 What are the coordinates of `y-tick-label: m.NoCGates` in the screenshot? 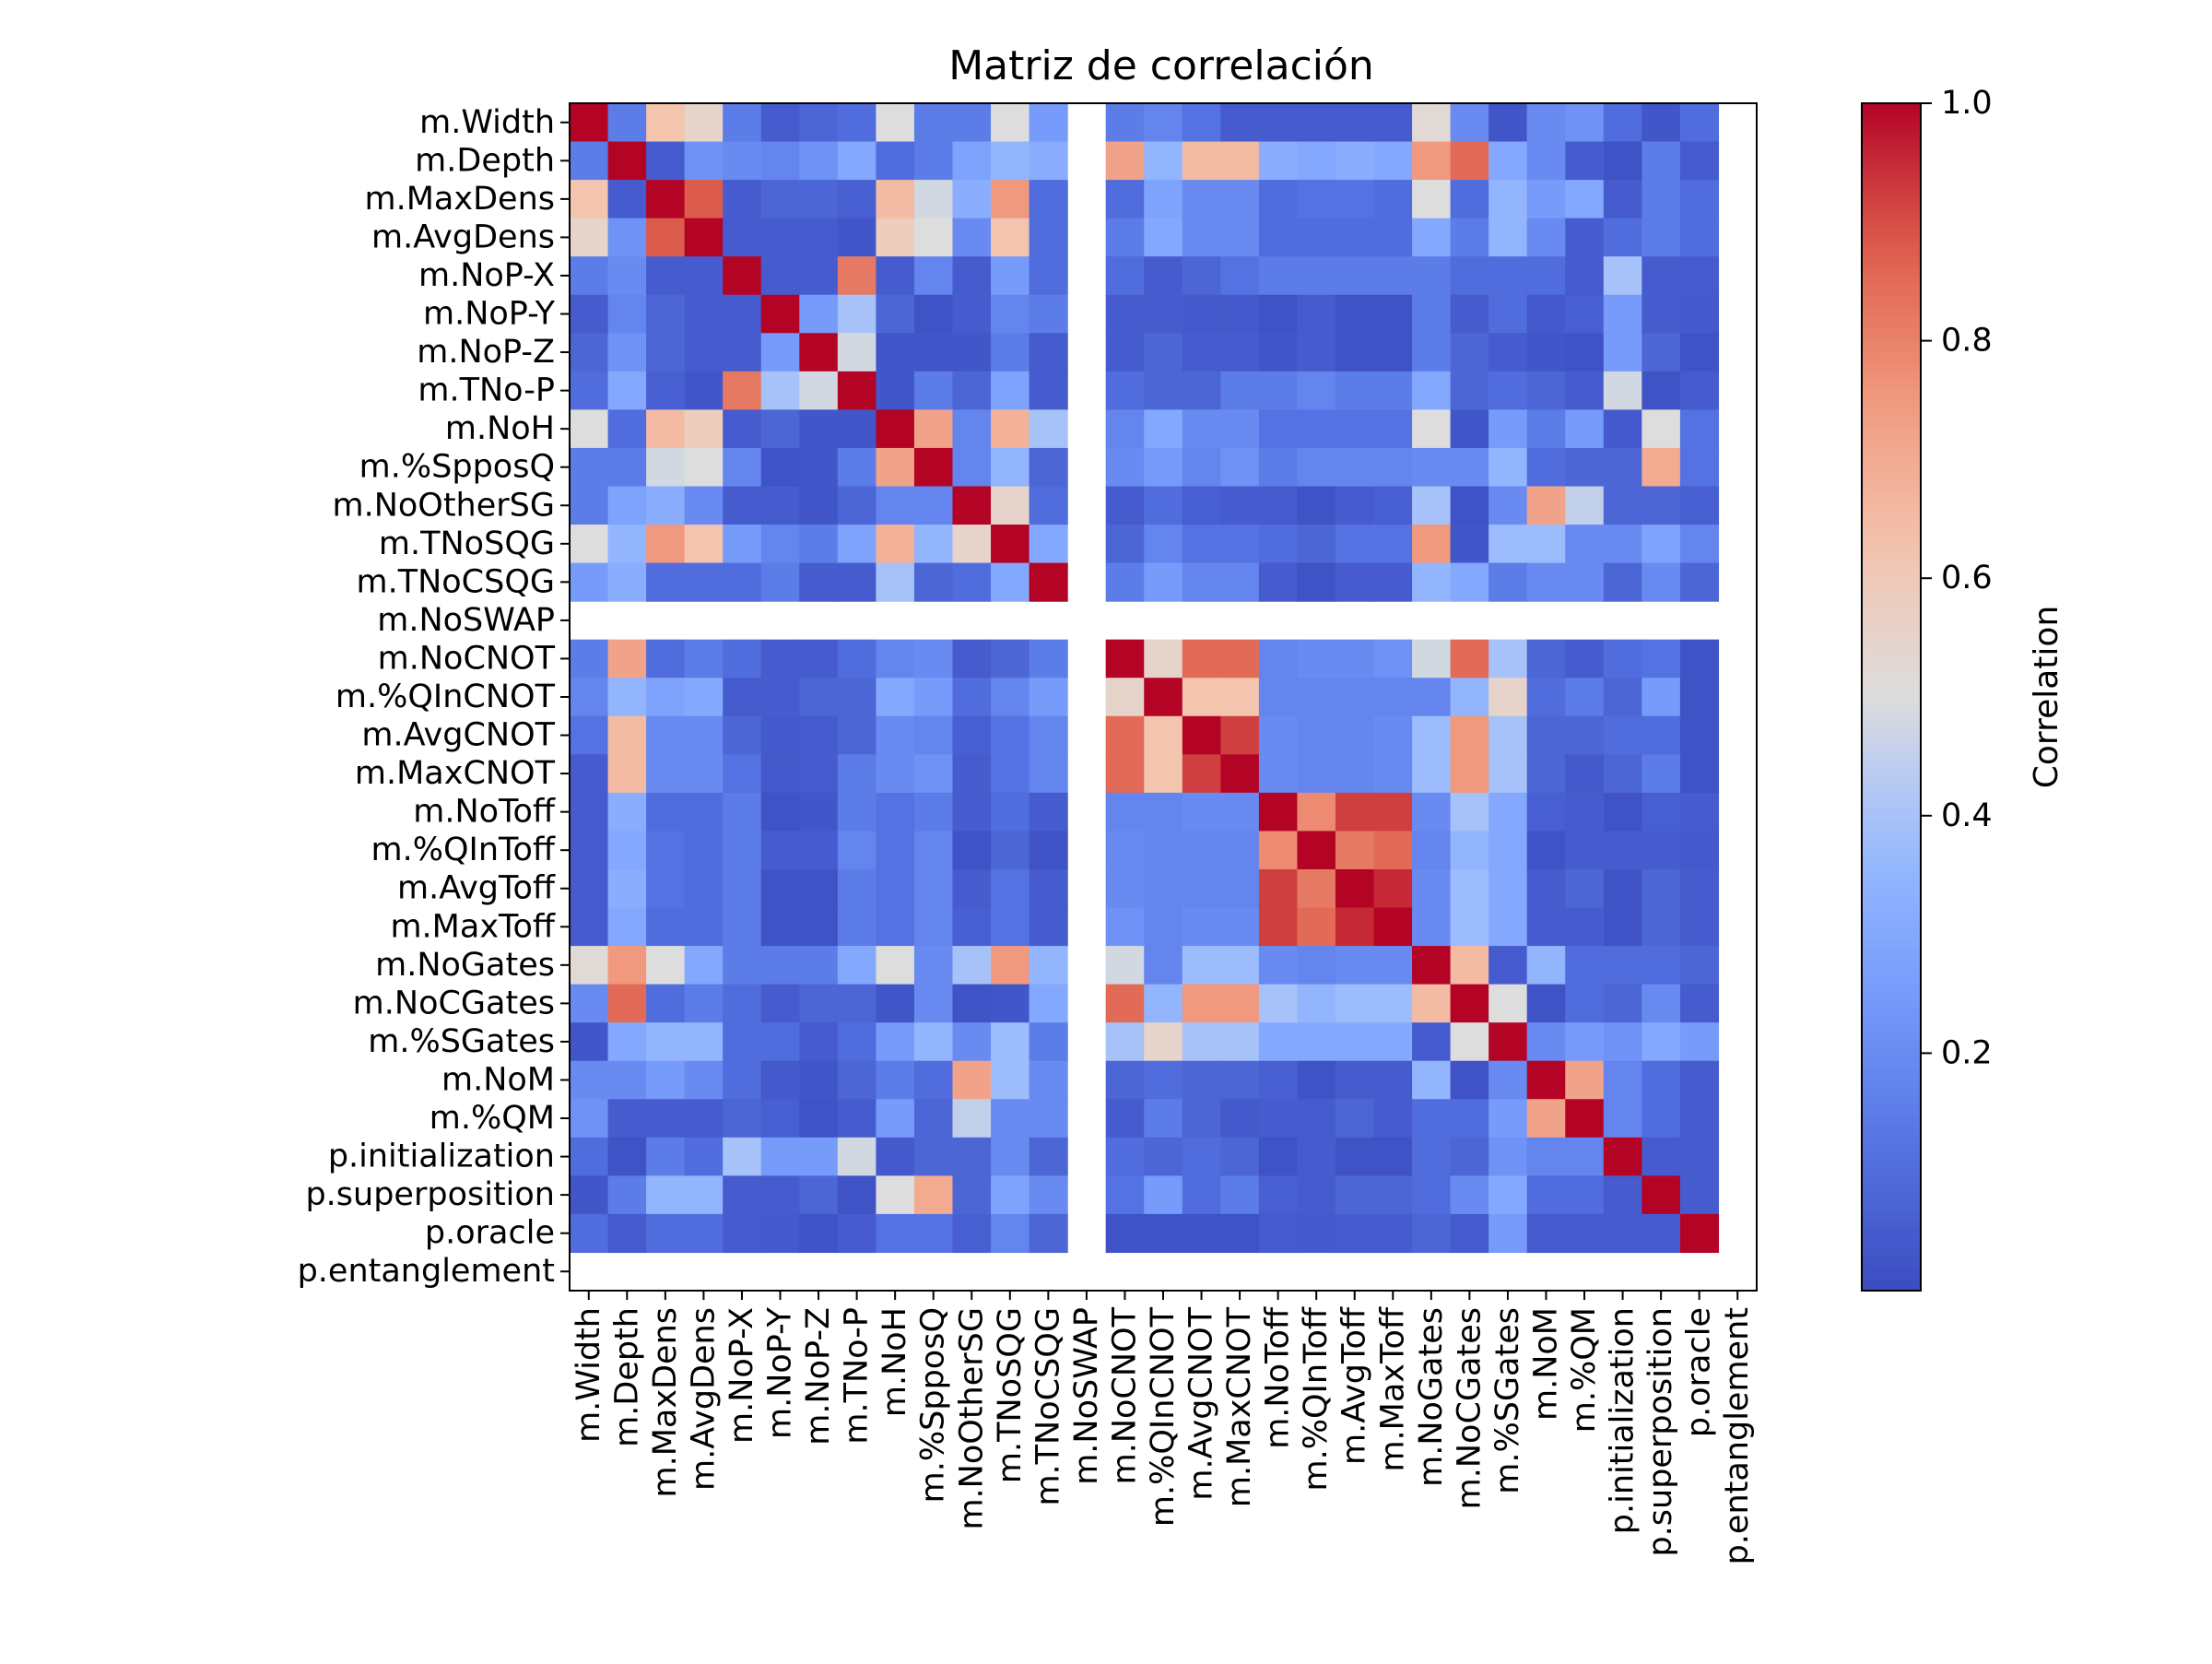 It's located at (454, 1003).